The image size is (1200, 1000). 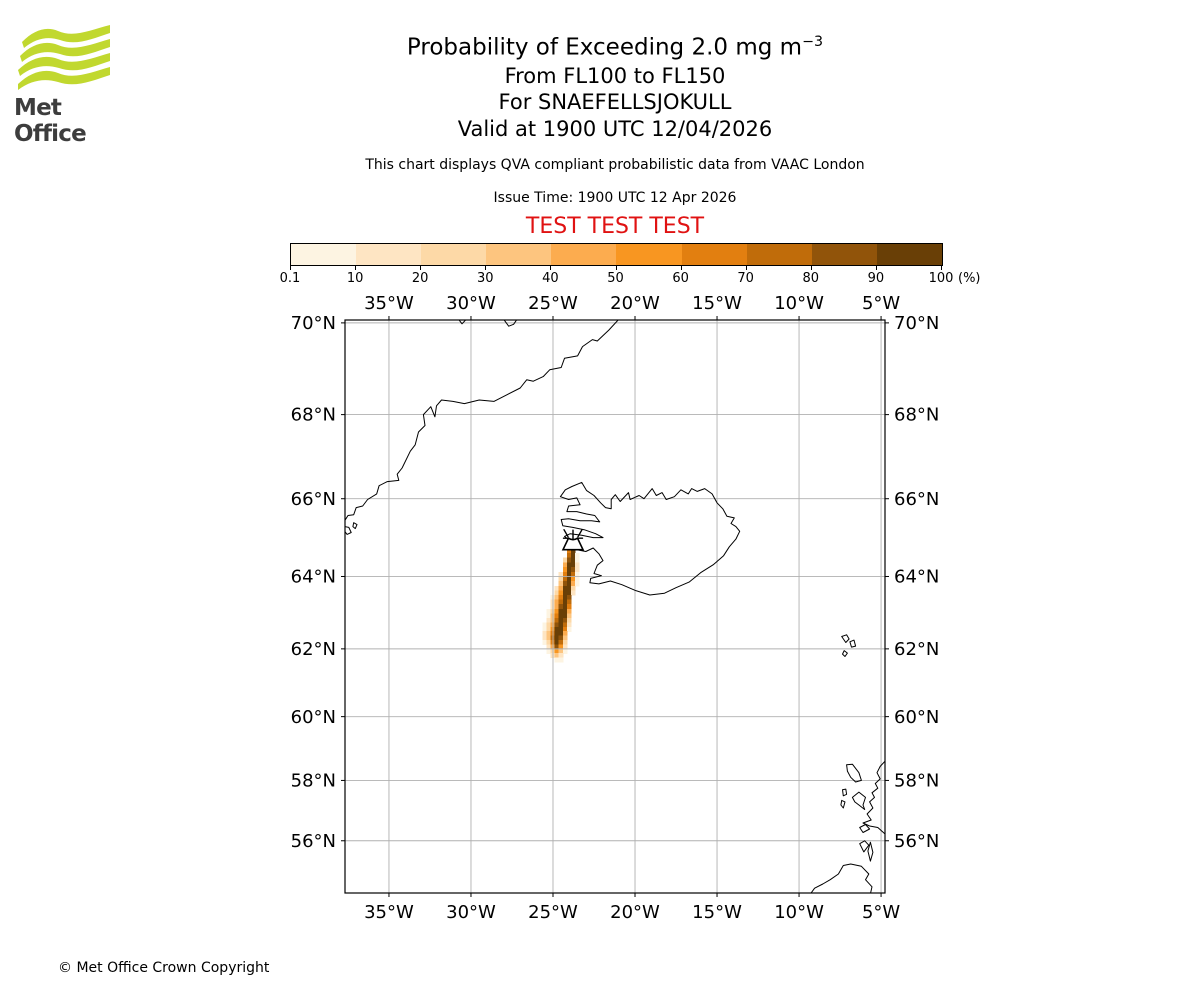 I want to click on longitude-label-bottom: 15°W, so click(x=717, y=912).